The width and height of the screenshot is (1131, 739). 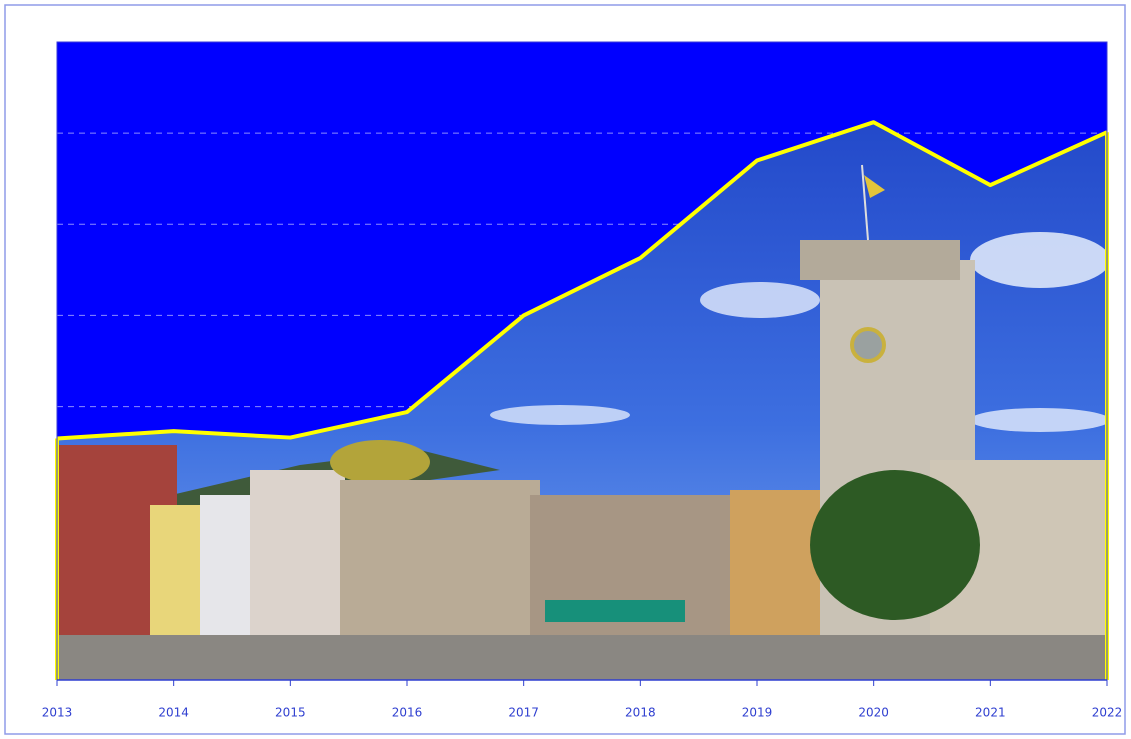 What do you see at coordinates (640, 713) in the screenshot?
I see `x-tick-label: 2018` at bounding box center [640, 713].